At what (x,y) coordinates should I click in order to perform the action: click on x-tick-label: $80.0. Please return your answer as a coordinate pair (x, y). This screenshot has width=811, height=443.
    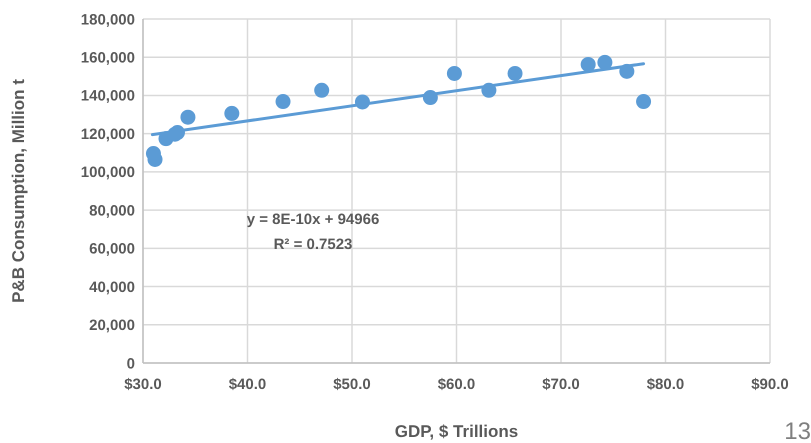
    Looking at the image, I should click on (665, 384).